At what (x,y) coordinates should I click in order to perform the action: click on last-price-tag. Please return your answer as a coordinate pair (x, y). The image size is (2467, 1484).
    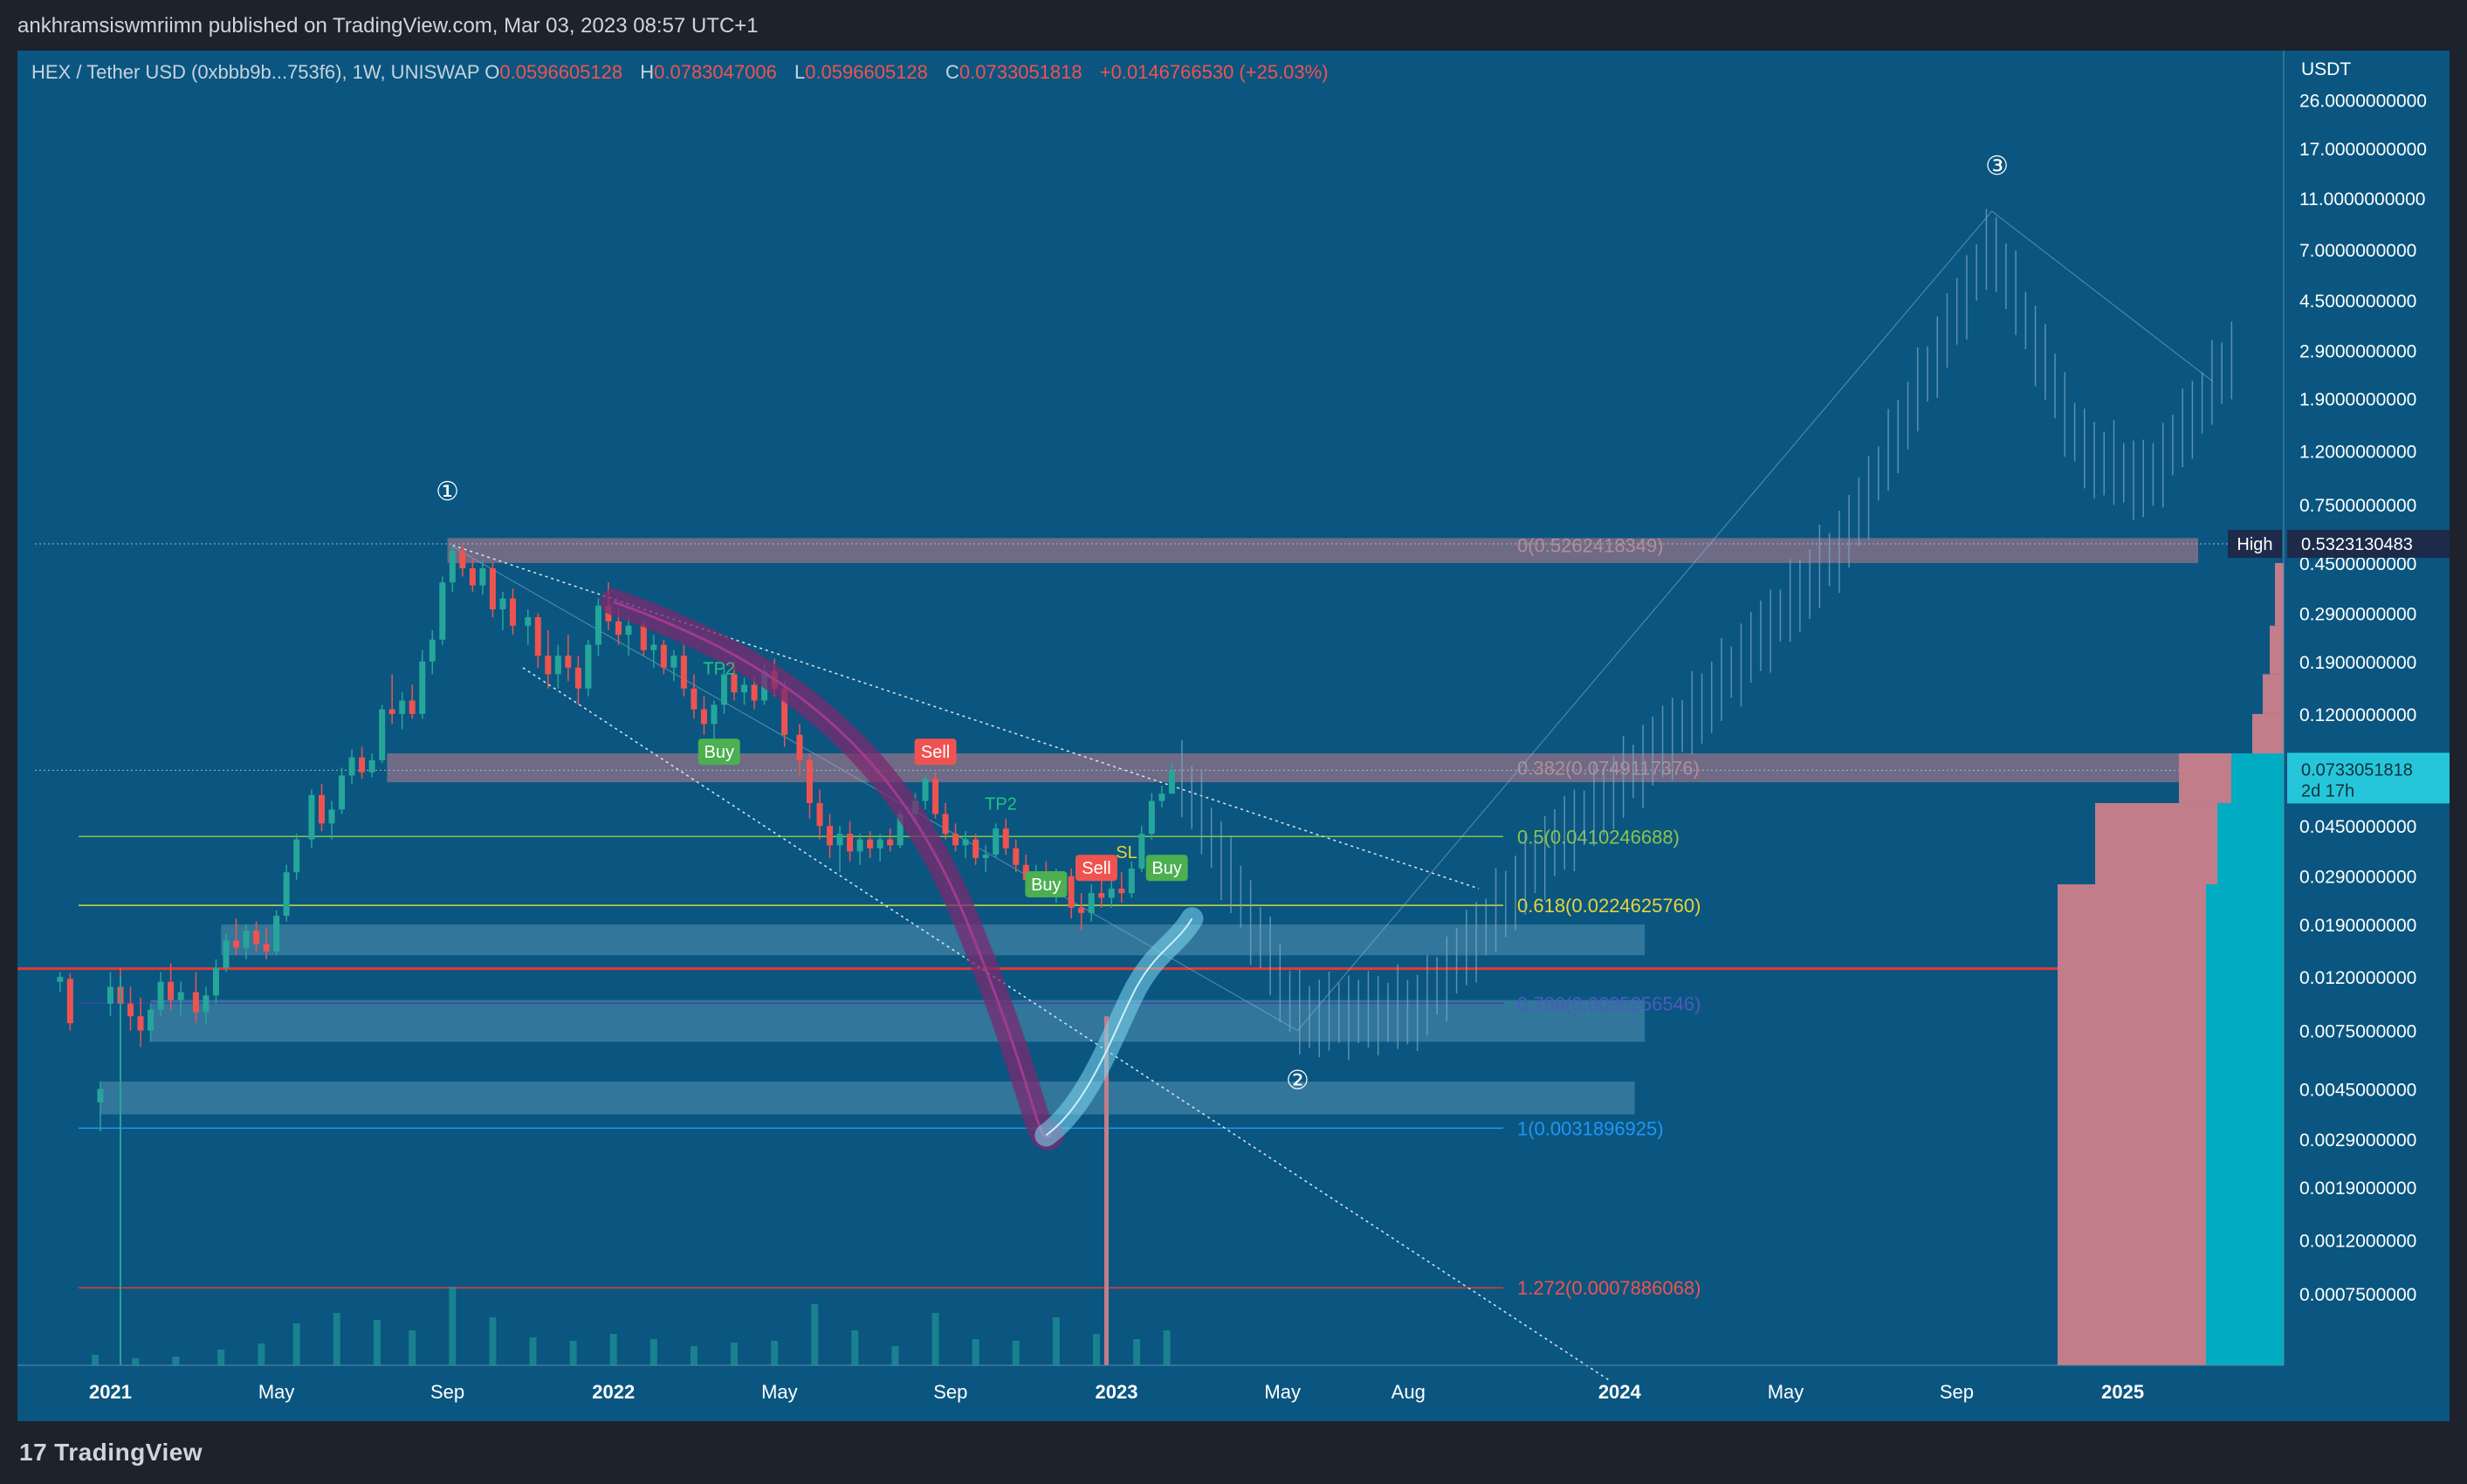
    Looking at the image, I should click on (2368, 778).